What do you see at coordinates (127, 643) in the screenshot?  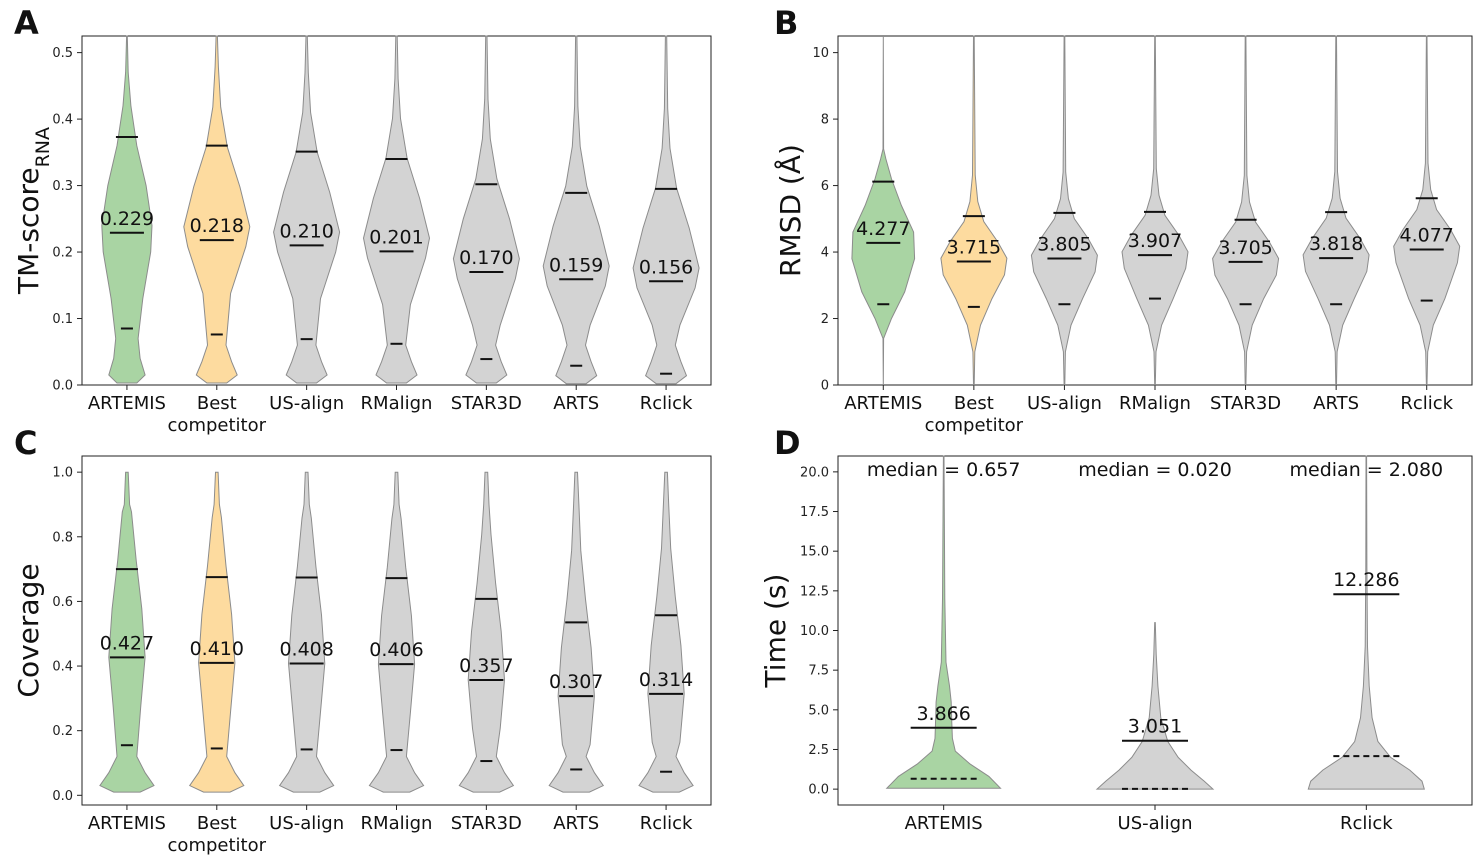 I see `median-label: 0.427` at bounding box center [127, 643].